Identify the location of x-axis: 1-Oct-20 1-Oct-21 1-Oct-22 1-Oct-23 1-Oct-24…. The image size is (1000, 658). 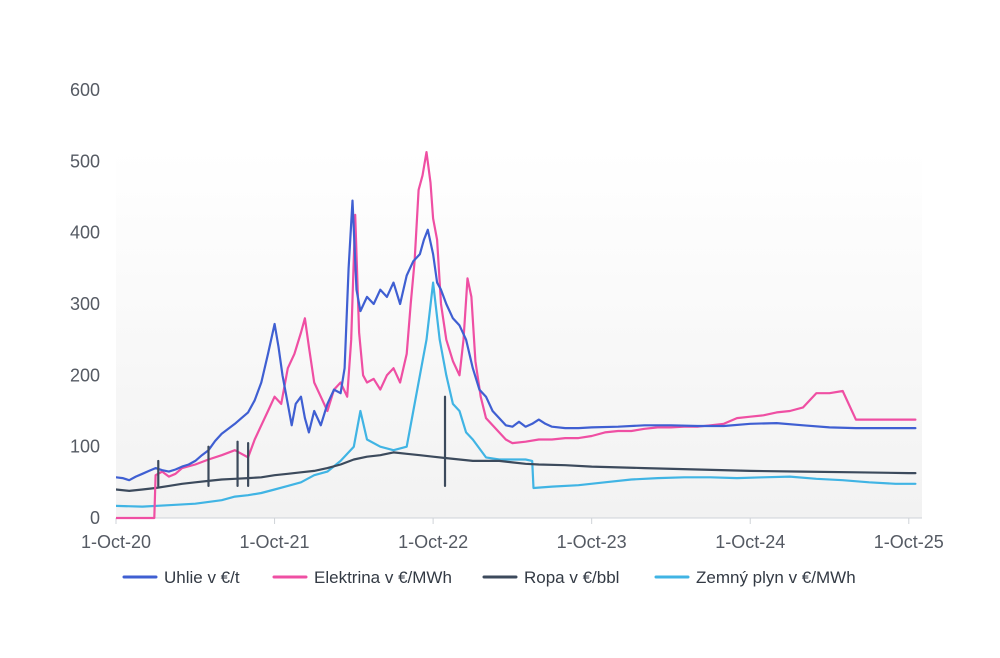
(512, 534).